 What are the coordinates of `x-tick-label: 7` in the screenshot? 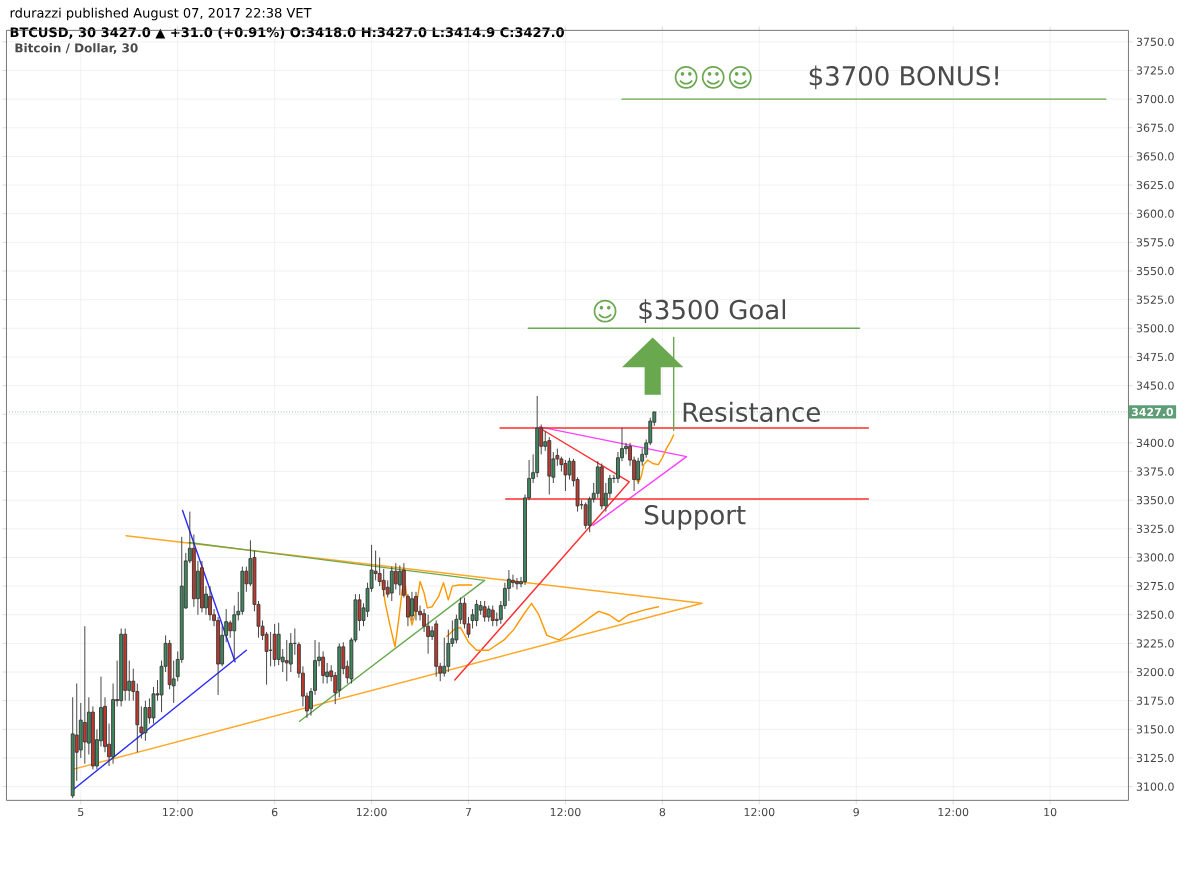 It's located at (468, 811).